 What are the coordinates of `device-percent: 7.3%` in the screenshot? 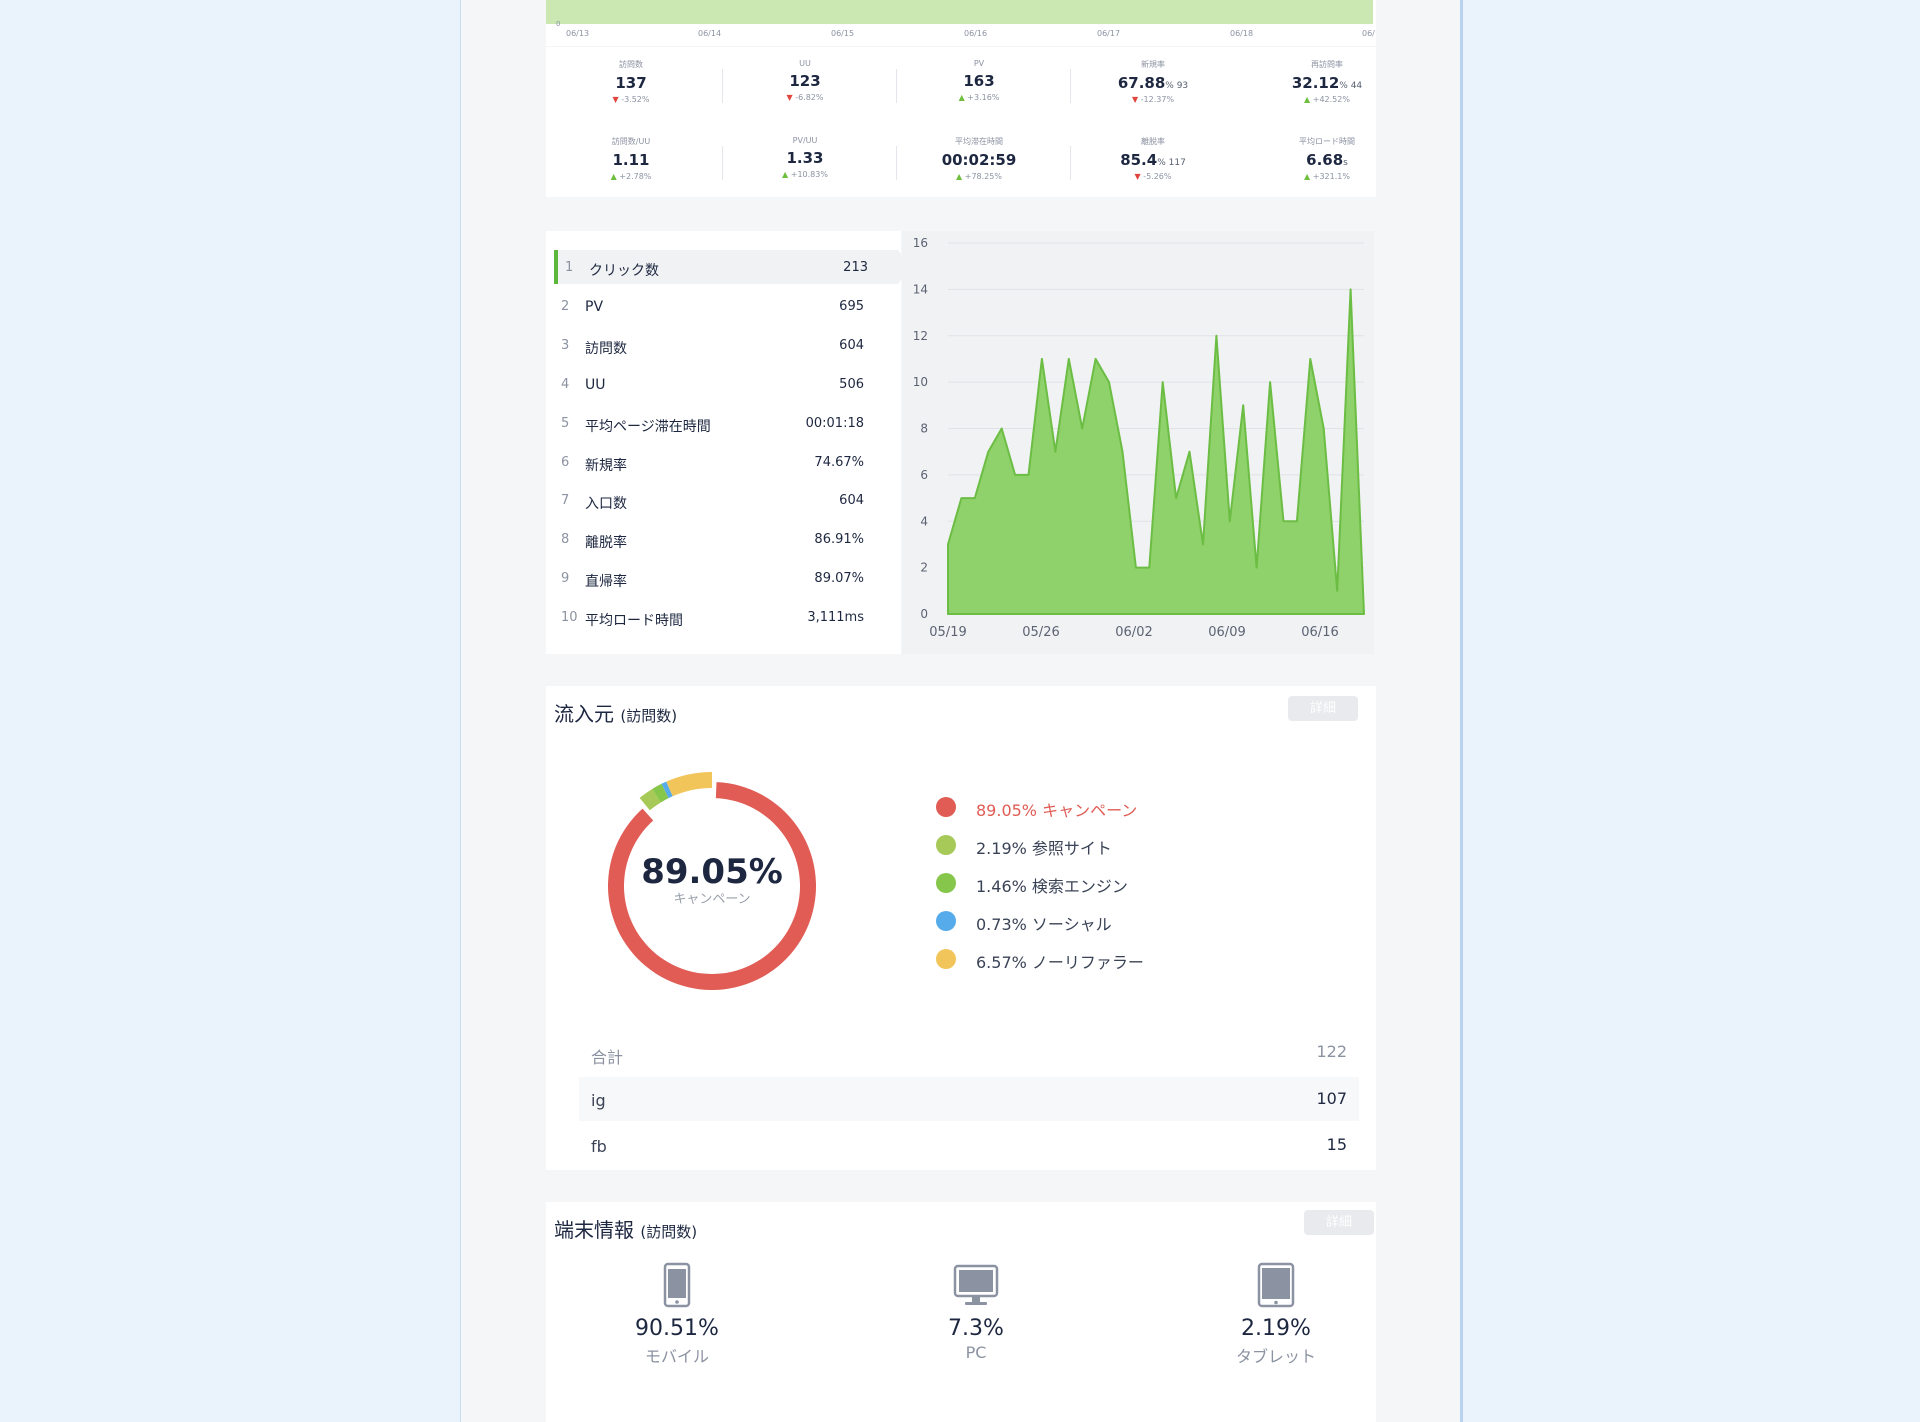 It's located at (976, 1328).